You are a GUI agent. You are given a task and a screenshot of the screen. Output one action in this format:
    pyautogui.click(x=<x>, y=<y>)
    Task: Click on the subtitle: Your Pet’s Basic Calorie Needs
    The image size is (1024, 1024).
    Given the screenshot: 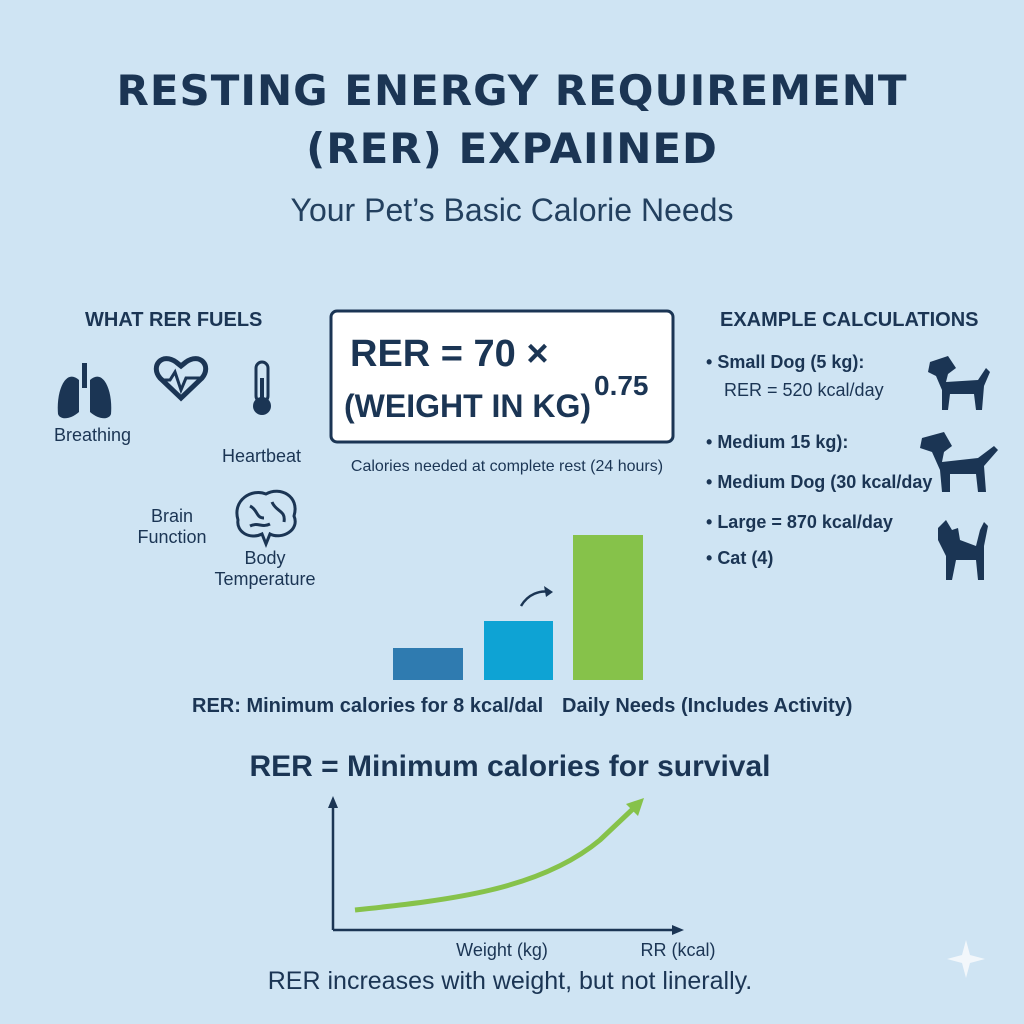 What is the action you would take?
    pyautogui.click(x=512, y=210)
    